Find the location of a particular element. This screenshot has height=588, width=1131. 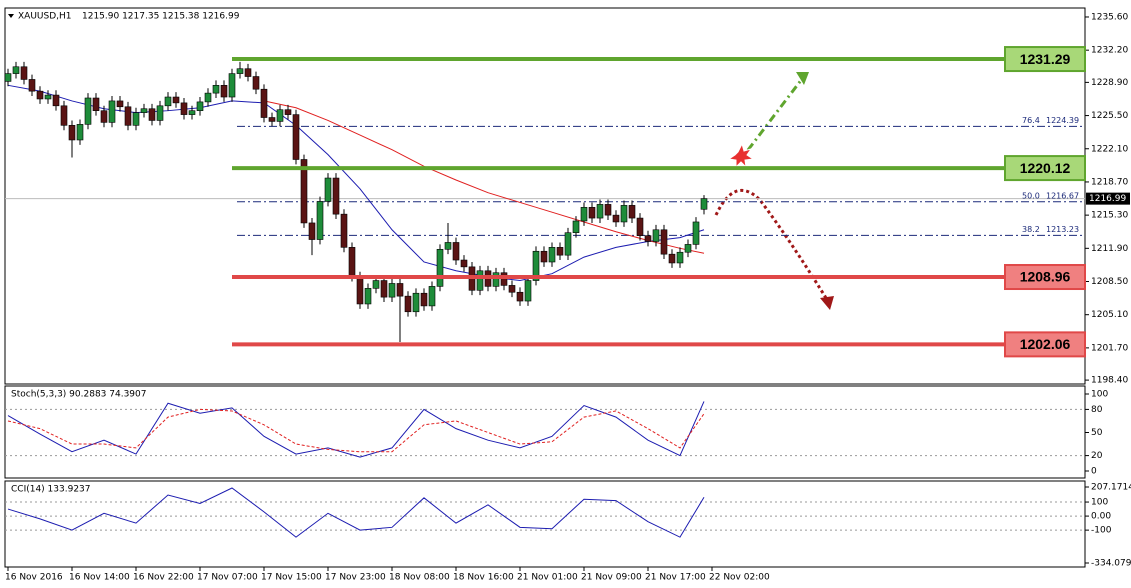

fib-ratio: 76.4 is located at coordinates (1031, 120).